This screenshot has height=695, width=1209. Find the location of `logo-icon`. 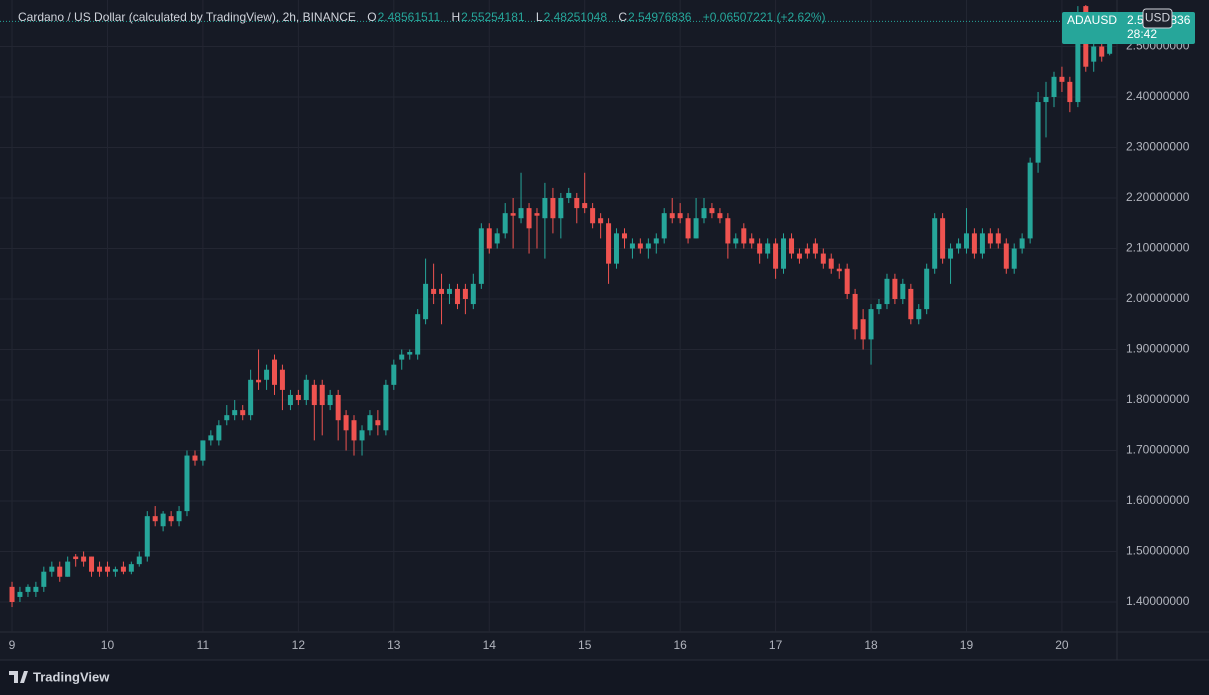

logo-icon is located at coordinates (18, 677).